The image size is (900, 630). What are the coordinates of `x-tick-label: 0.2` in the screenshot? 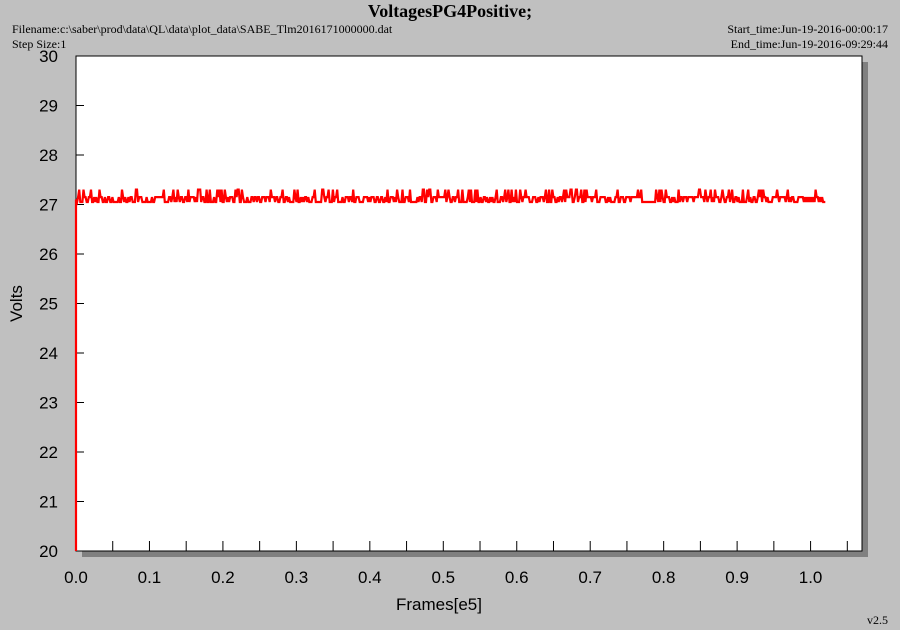 It's located at (223, 577).